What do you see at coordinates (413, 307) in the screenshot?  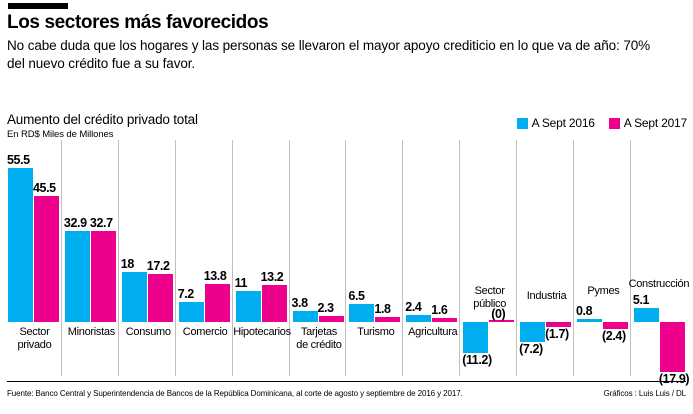 I see `bar-value-label: 2.4` at bounding box center [413, 307].